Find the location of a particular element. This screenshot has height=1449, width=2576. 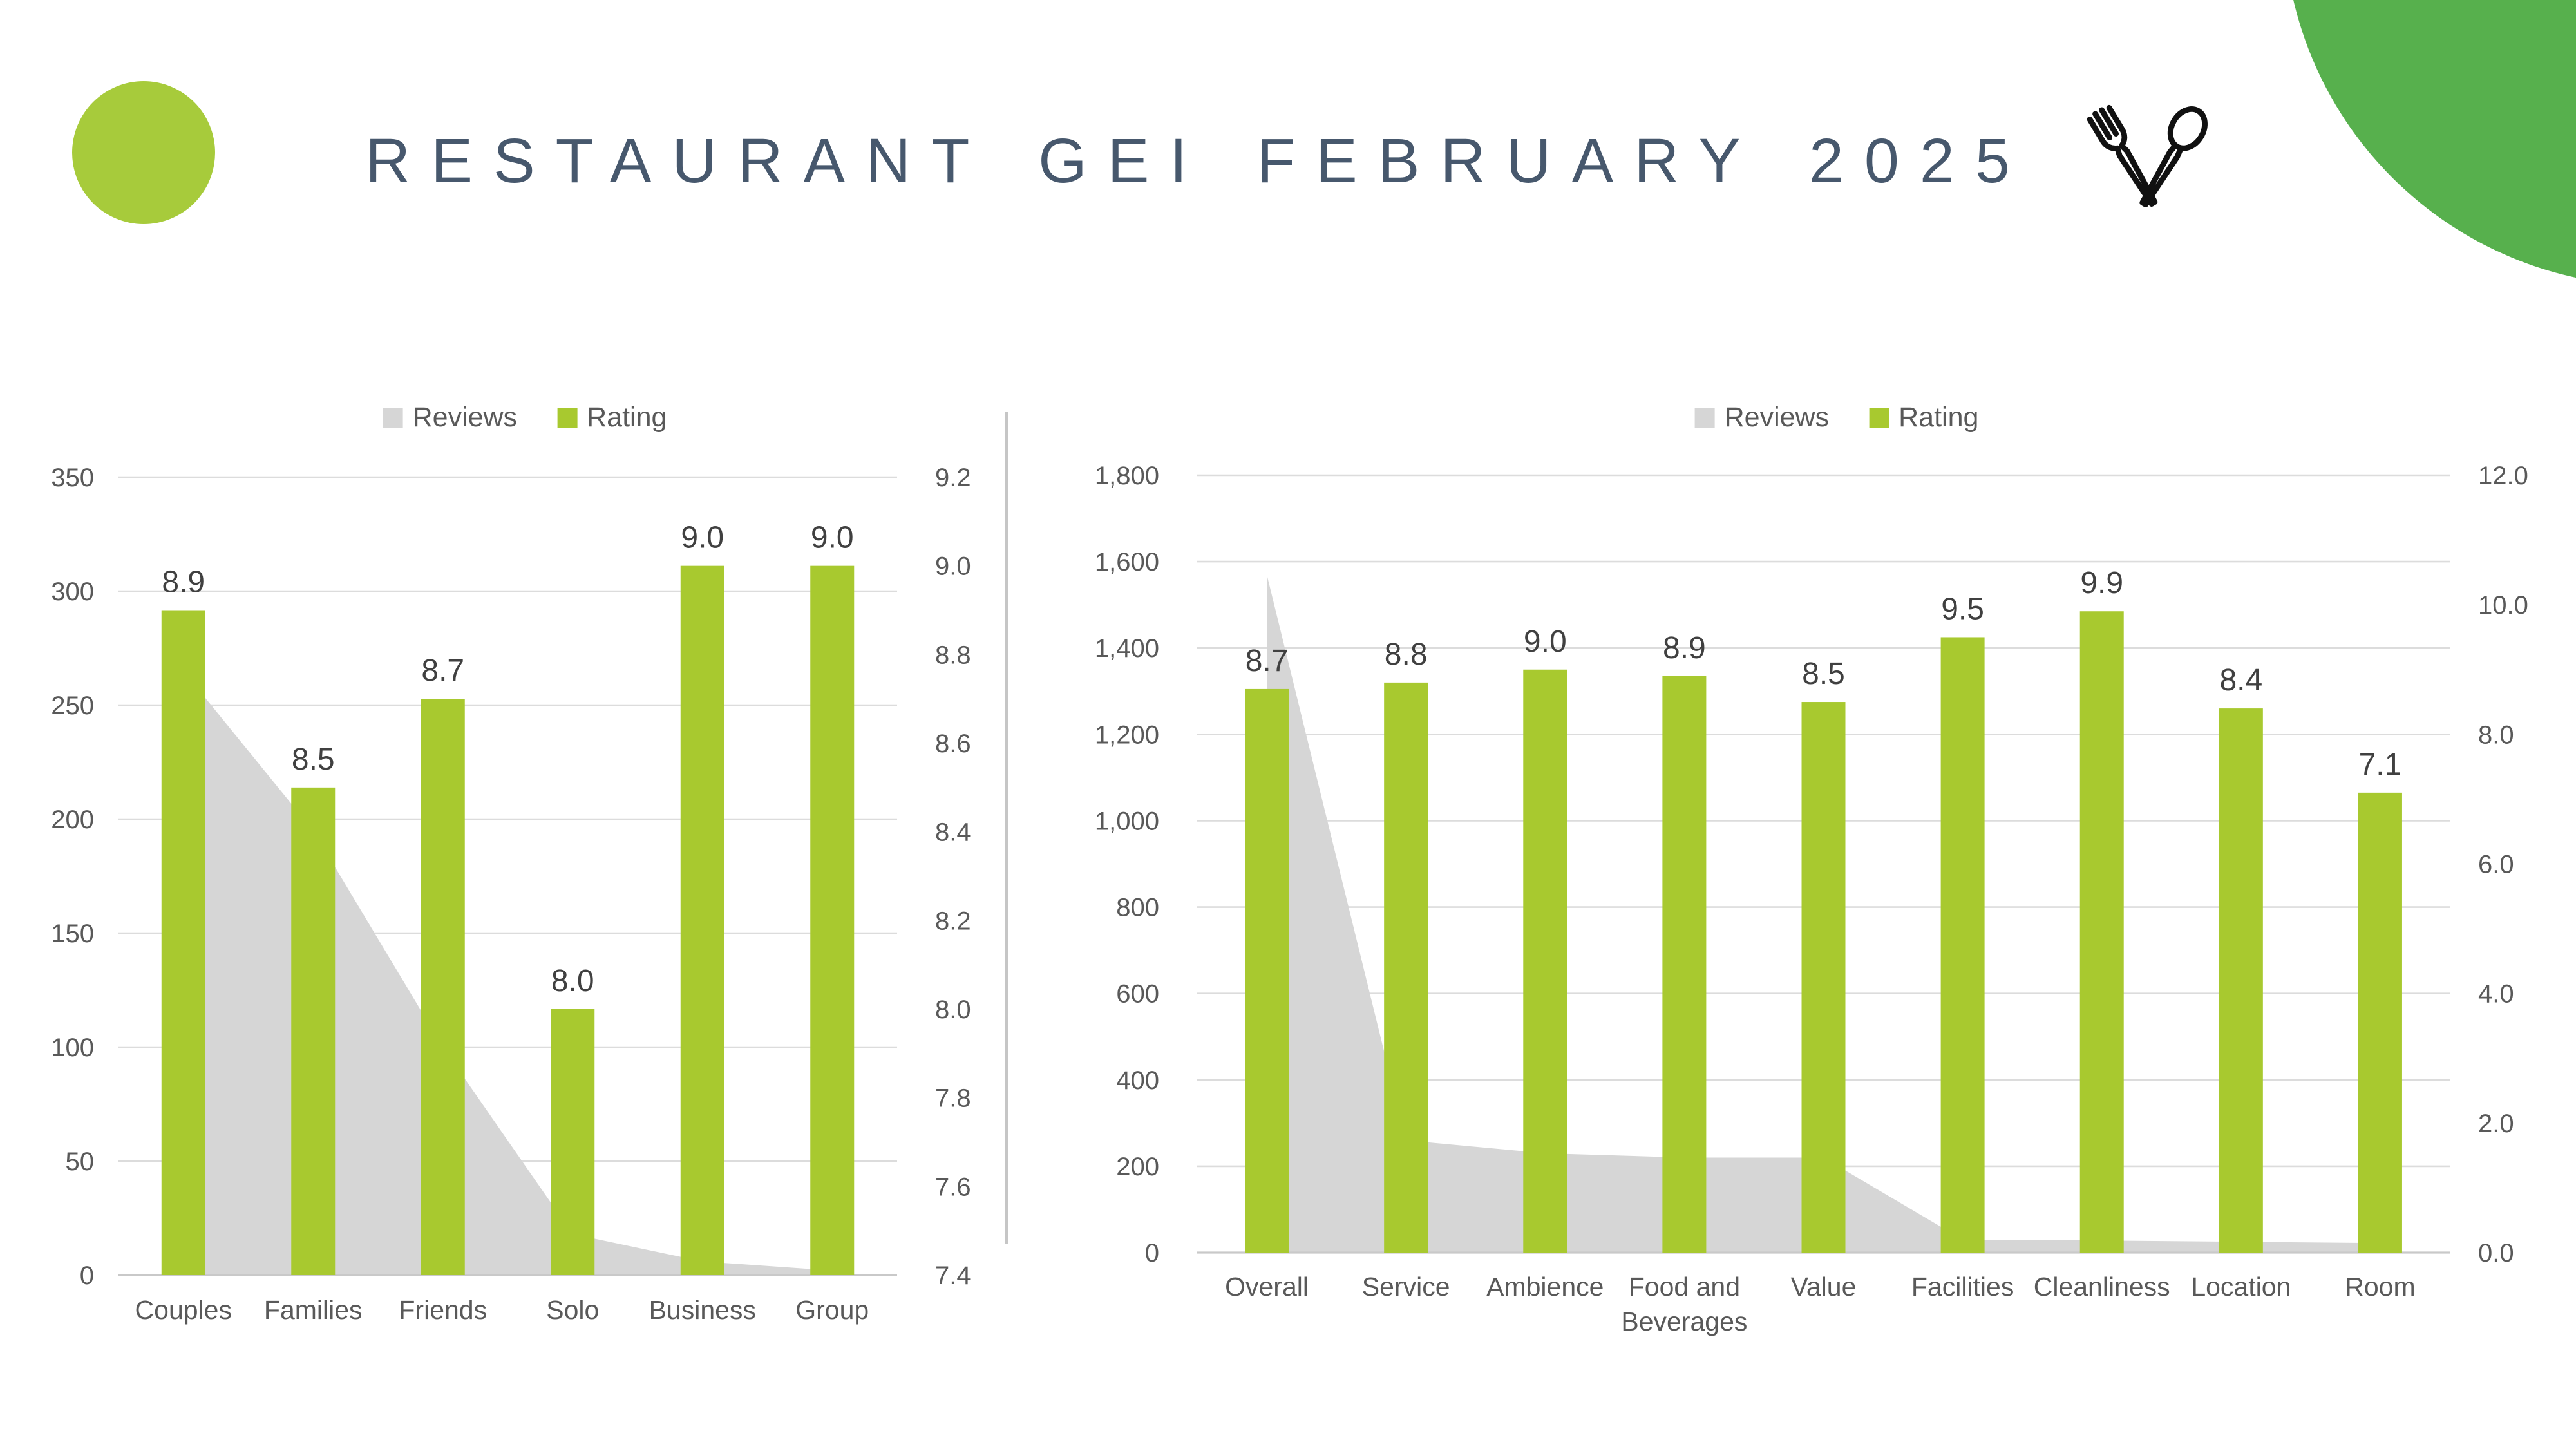

axis-tick-label: 600 is located at coordinates (1137, 995).